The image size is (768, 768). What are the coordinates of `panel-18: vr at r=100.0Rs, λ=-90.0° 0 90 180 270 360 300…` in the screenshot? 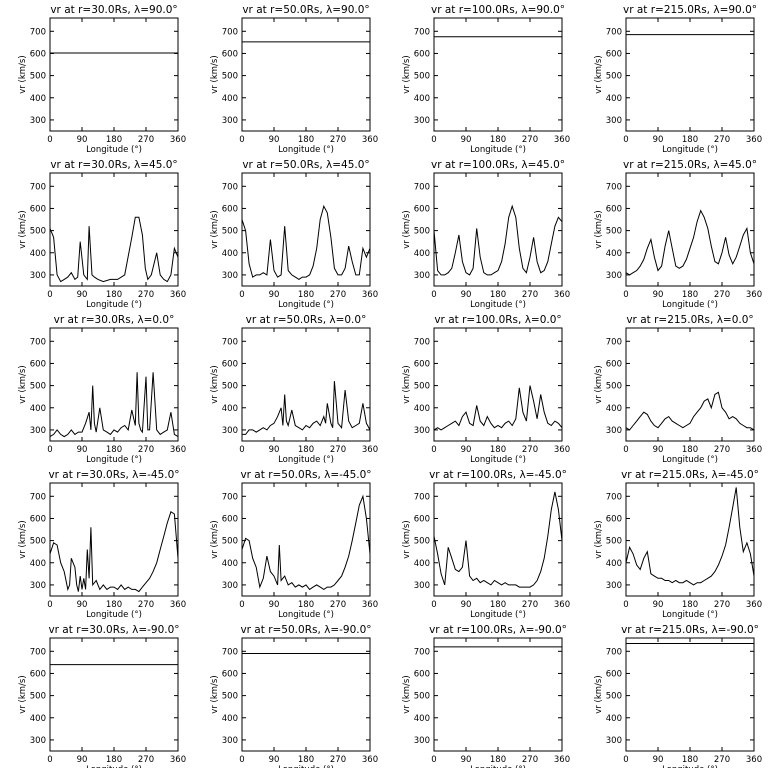 It's located at (486, 696).